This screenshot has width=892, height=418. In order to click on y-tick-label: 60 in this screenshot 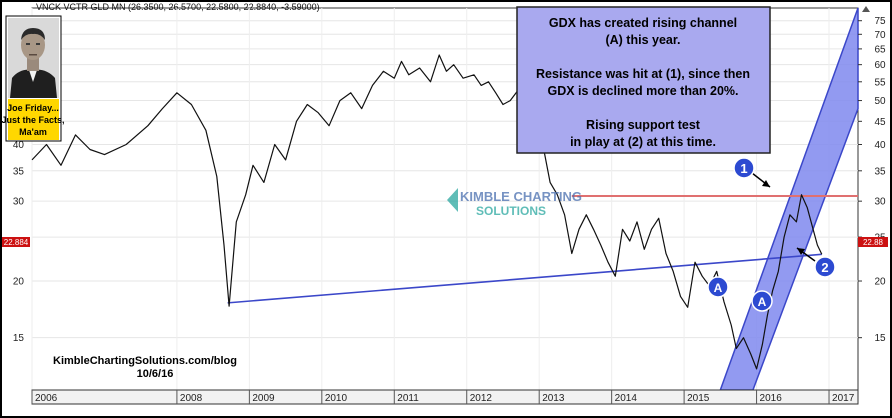, I will do `click(880, 65)`.